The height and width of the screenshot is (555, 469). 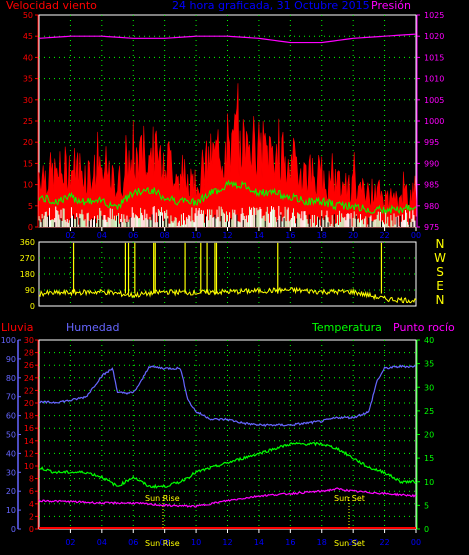 What do you see at coordinates (227, 197) in the screenshot?
I see `wind-gust-series` at bounding box center [227, 197].